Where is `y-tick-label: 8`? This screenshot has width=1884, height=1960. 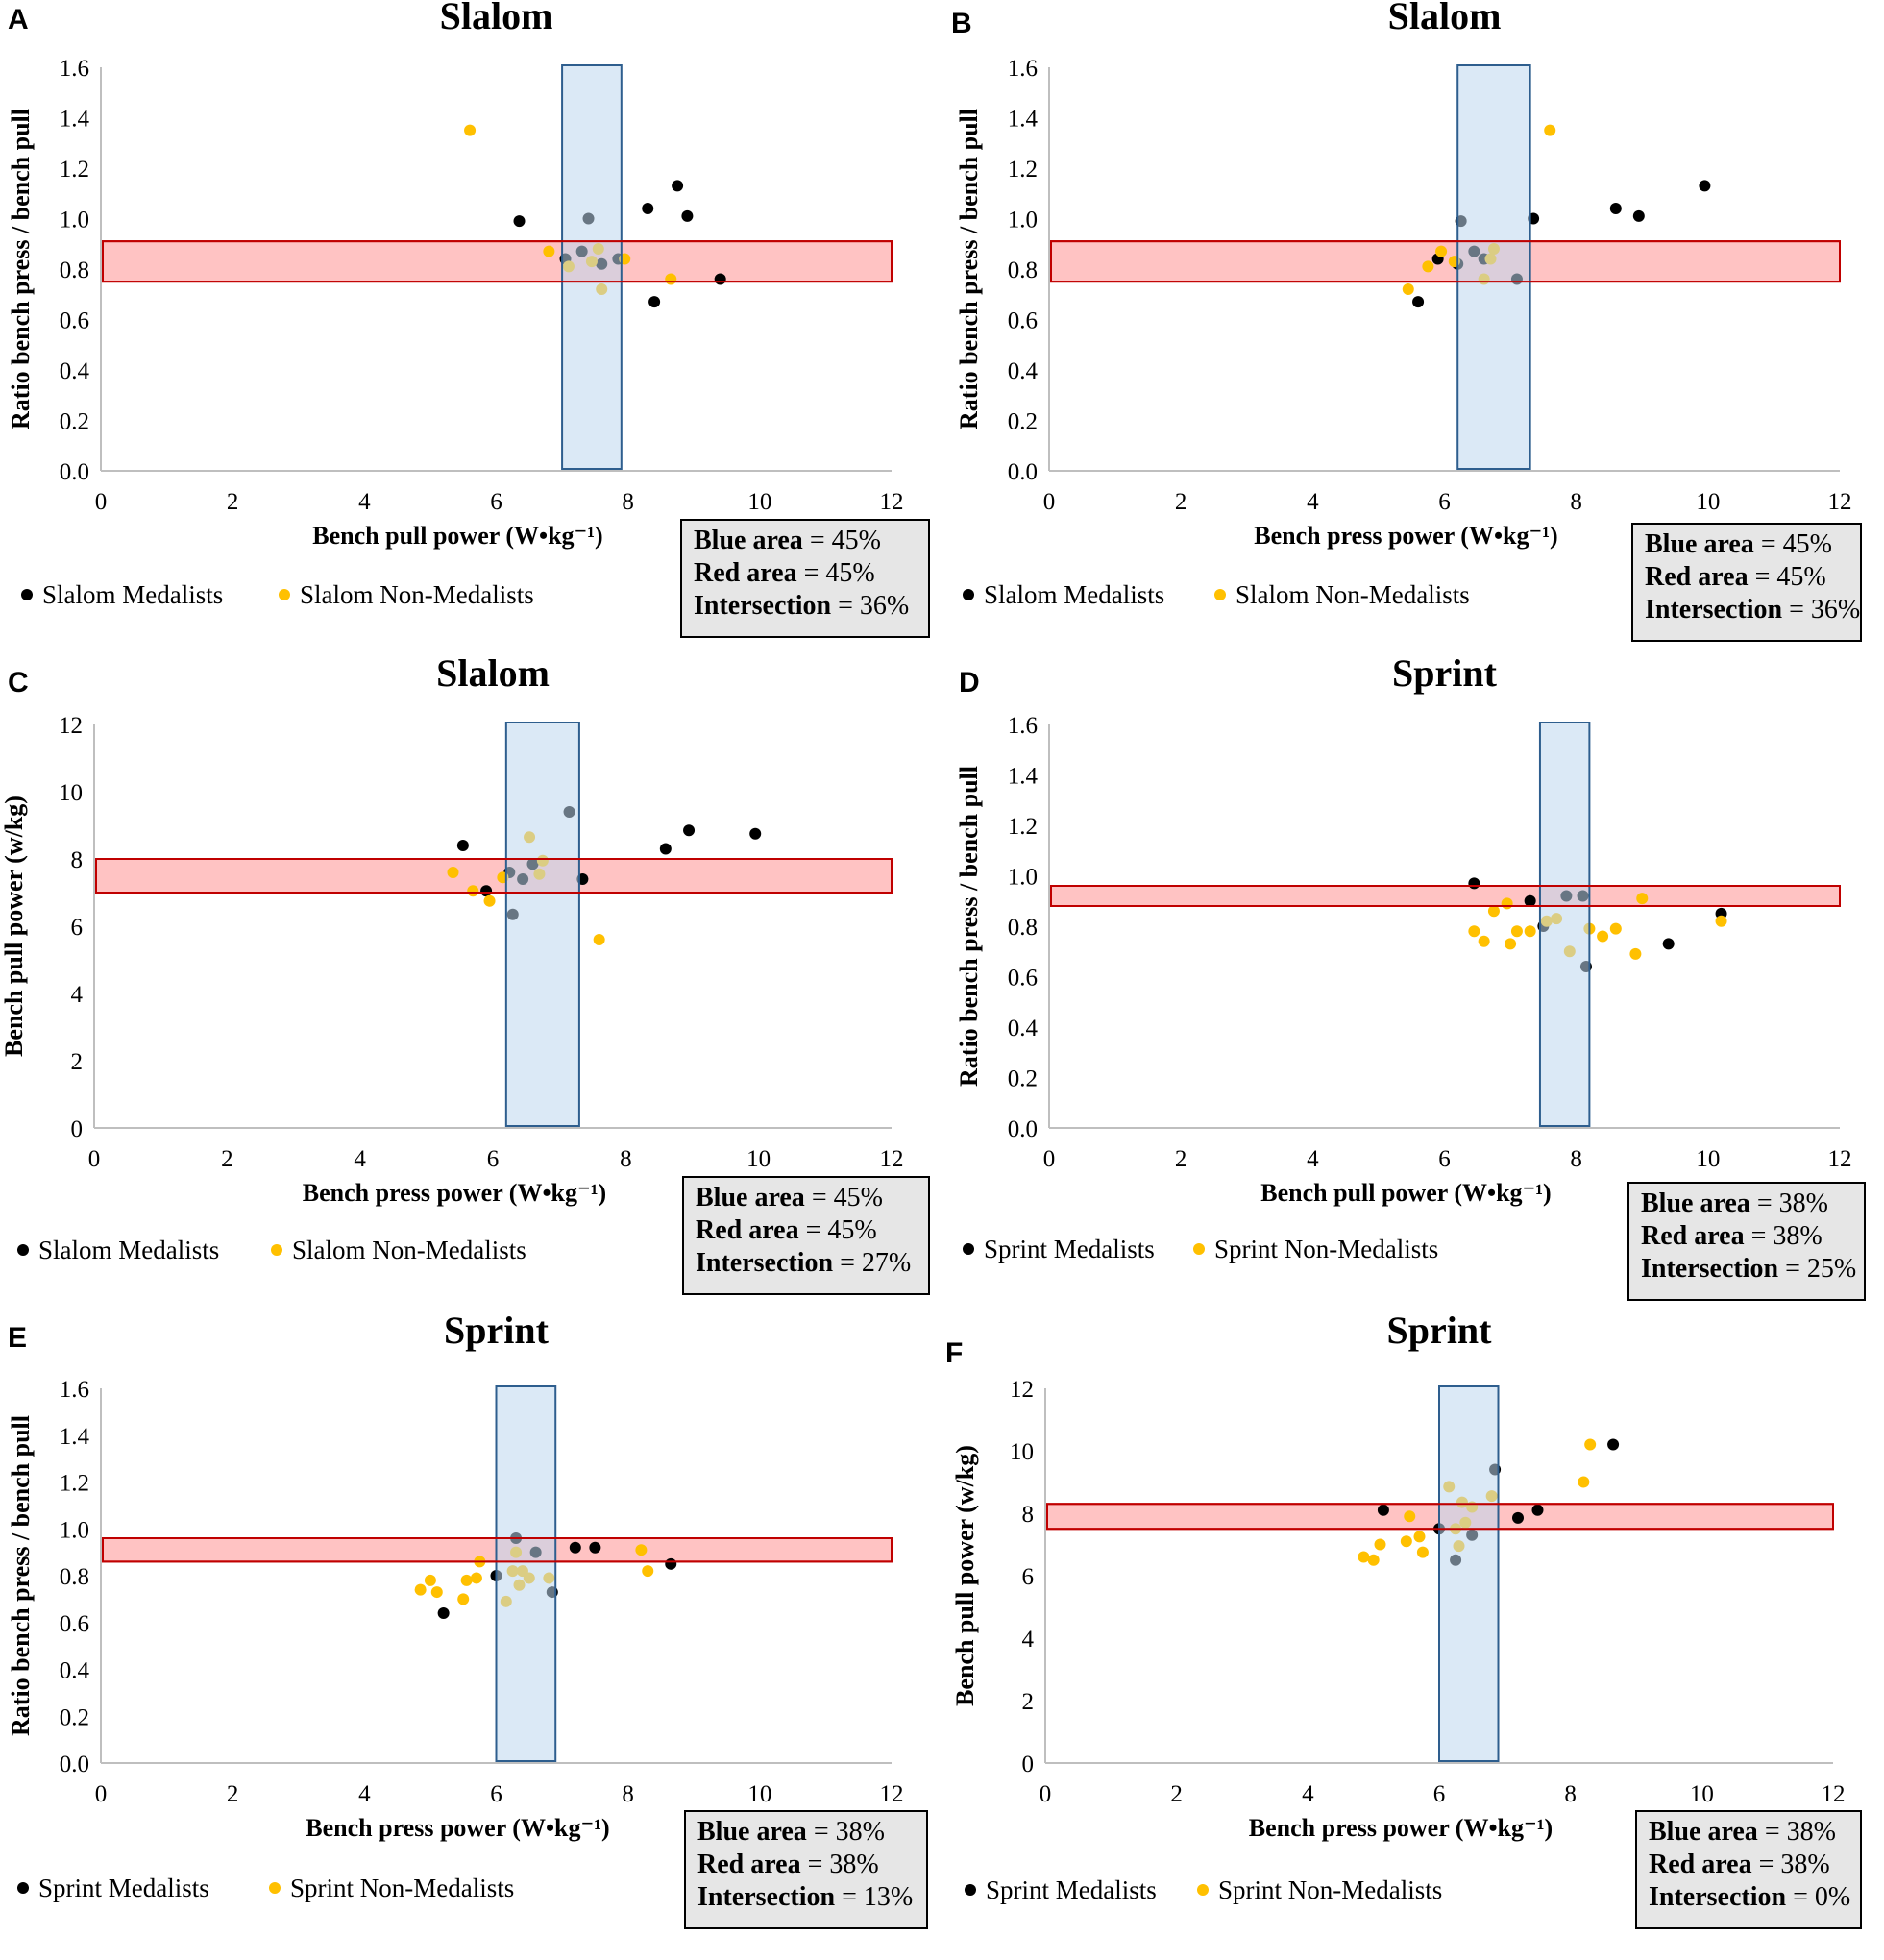
y-tick-label: 8 is located at coordinates (1028, 1515).